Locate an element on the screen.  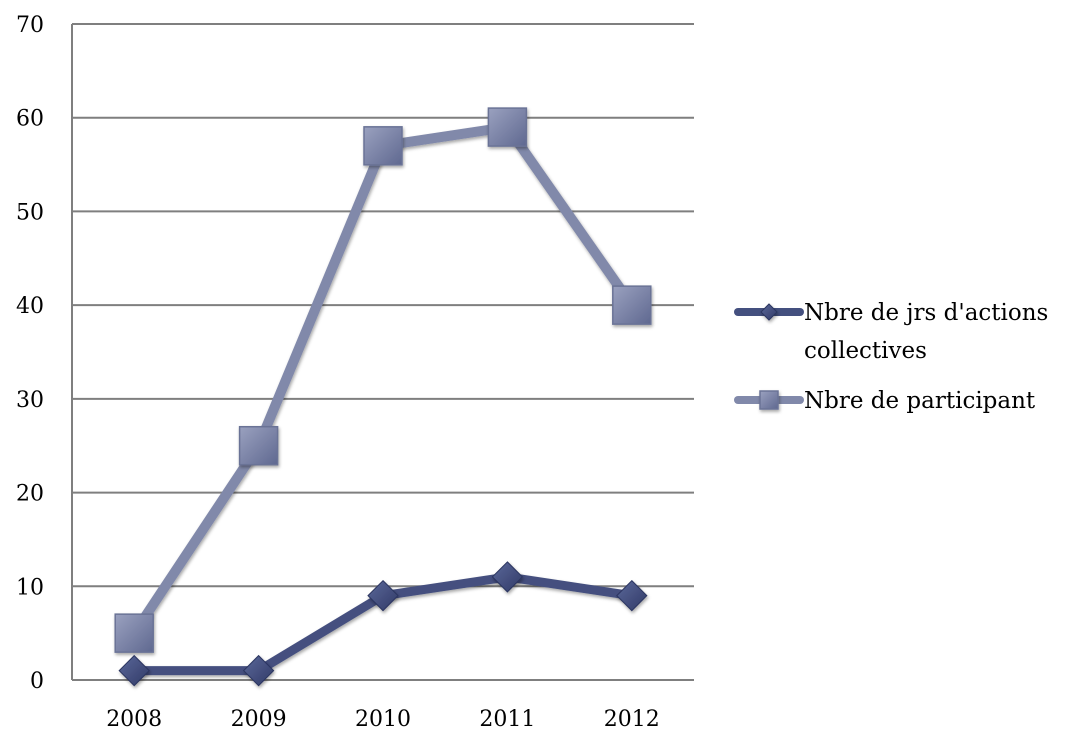
y-tick-label: 30 is located at coordinates (30, 400).